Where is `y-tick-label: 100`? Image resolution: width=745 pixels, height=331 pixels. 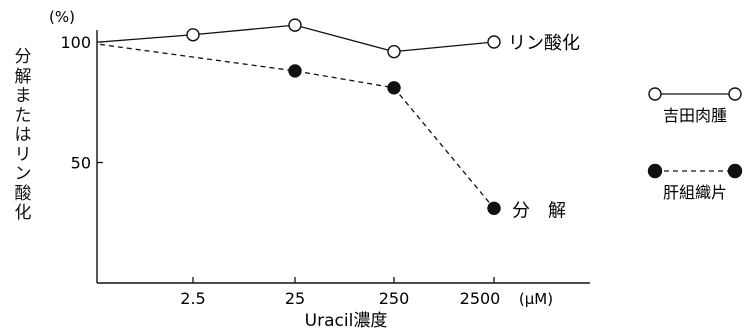 y-tick-label: 100 is located at coordinates (75, 42).